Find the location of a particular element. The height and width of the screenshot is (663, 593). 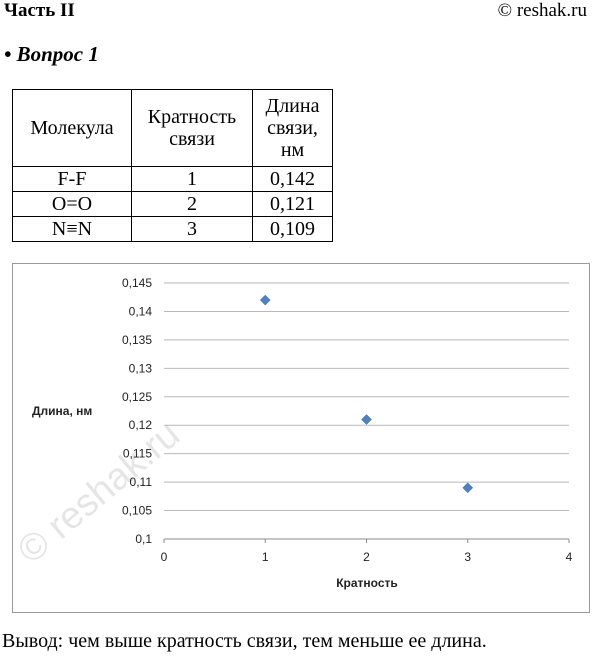

cell-length: 0,121 is located at coordinates (292, 204).